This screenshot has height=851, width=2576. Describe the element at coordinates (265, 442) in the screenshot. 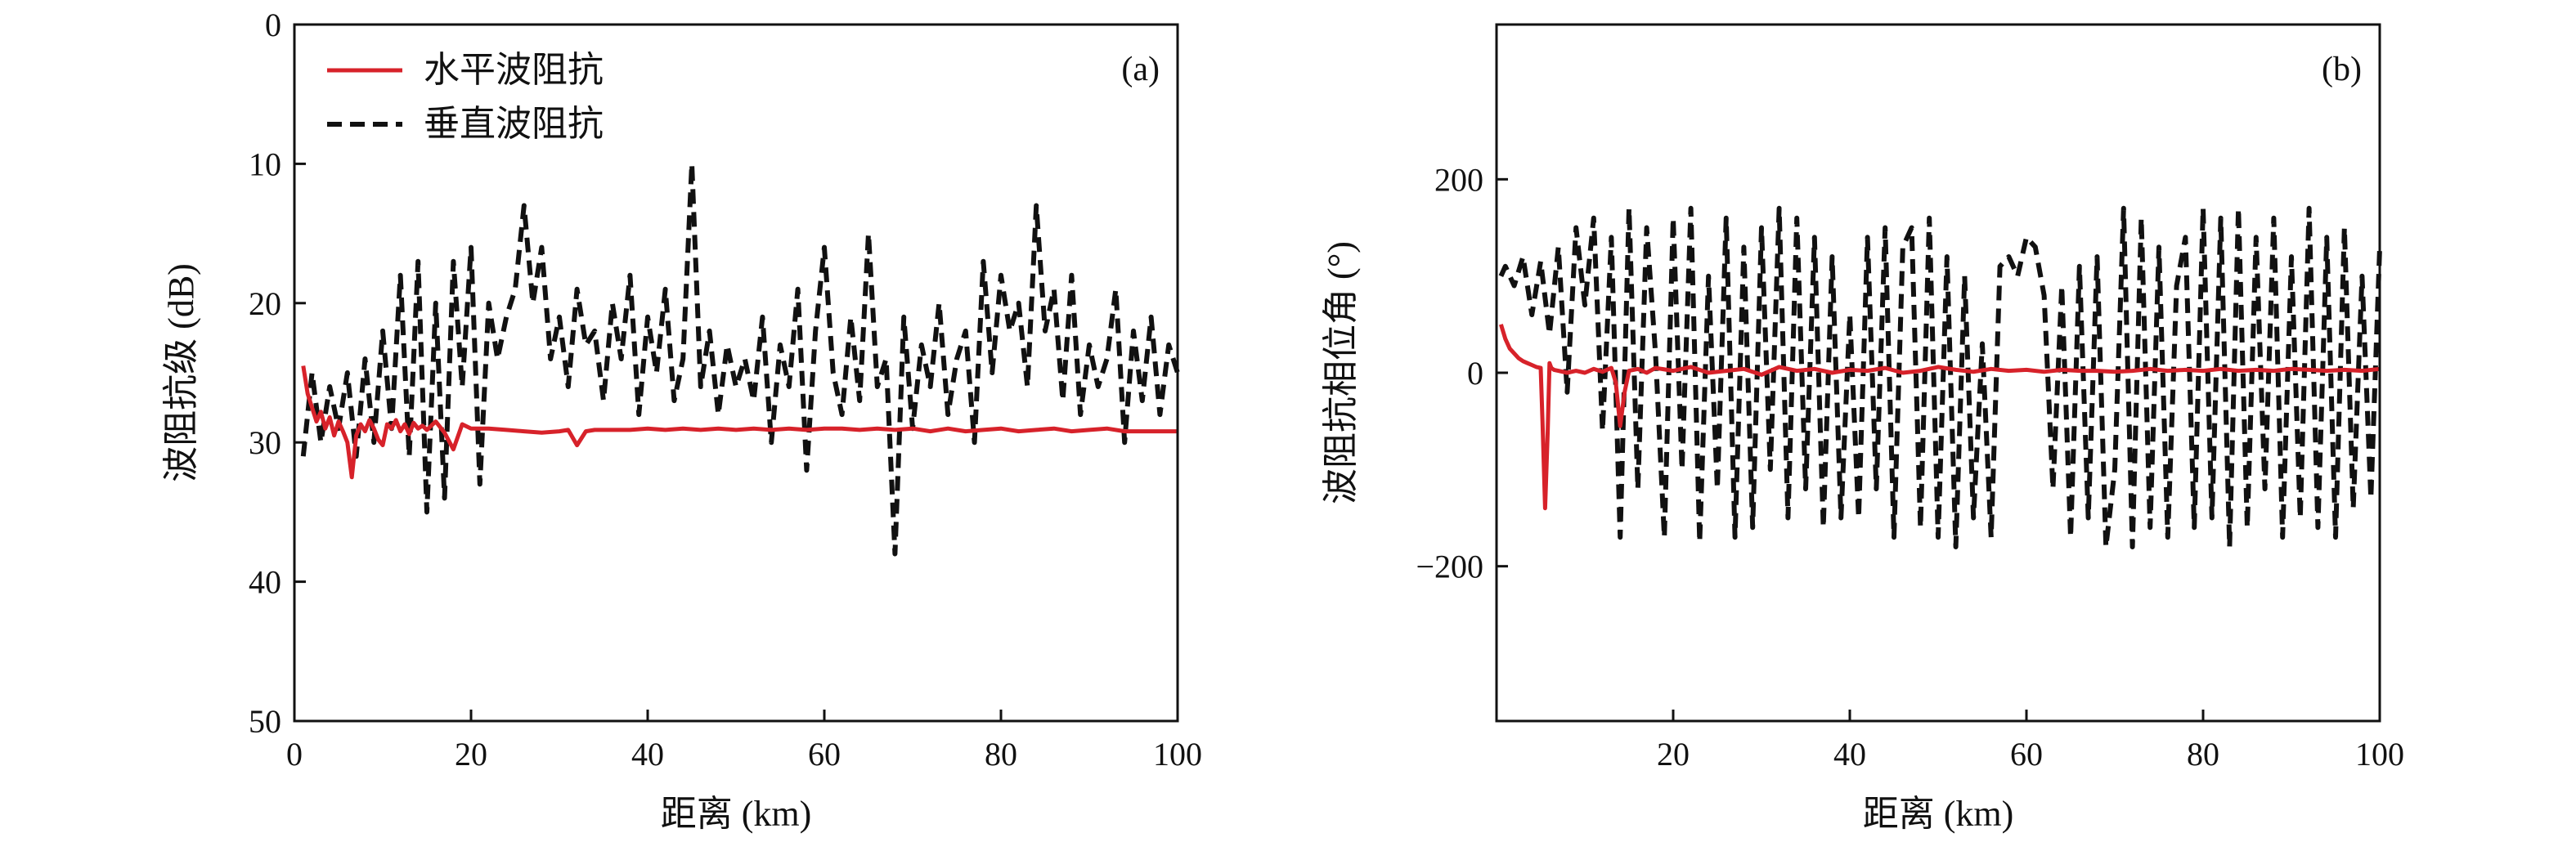

I see `y-tick-label: 30` at that location.